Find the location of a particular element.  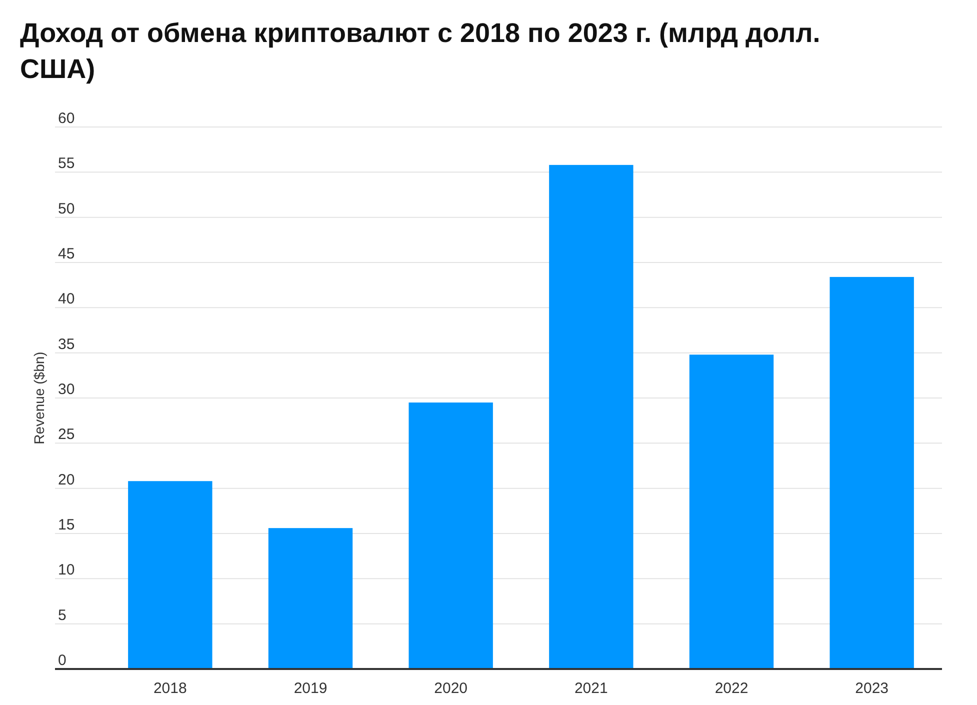

y-tick-label: 40 is located at coordinates (66, 299).